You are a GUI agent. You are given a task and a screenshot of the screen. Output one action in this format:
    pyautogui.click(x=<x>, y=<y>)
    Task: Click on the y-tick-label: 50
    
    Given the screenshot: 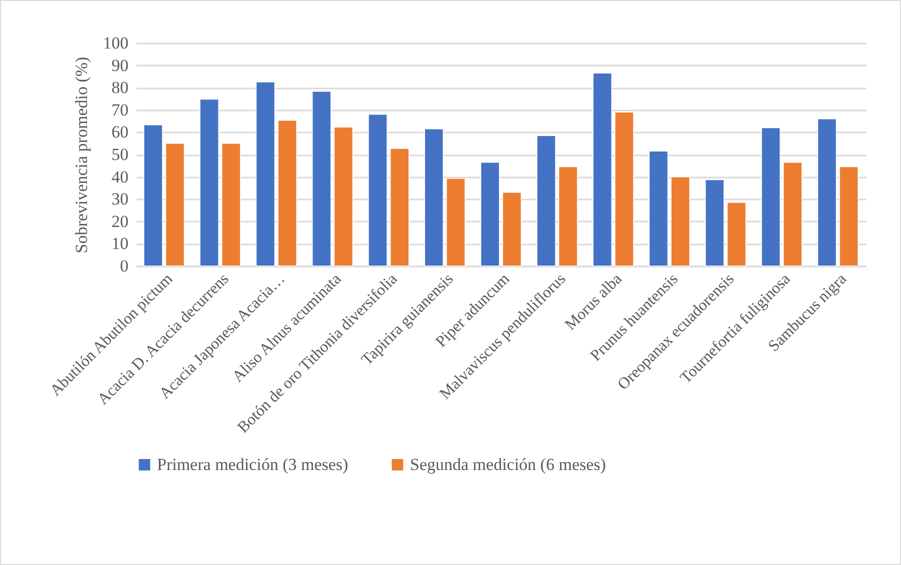 What is the action you would take?
    pyautogui.click(x=120, y=154)
    